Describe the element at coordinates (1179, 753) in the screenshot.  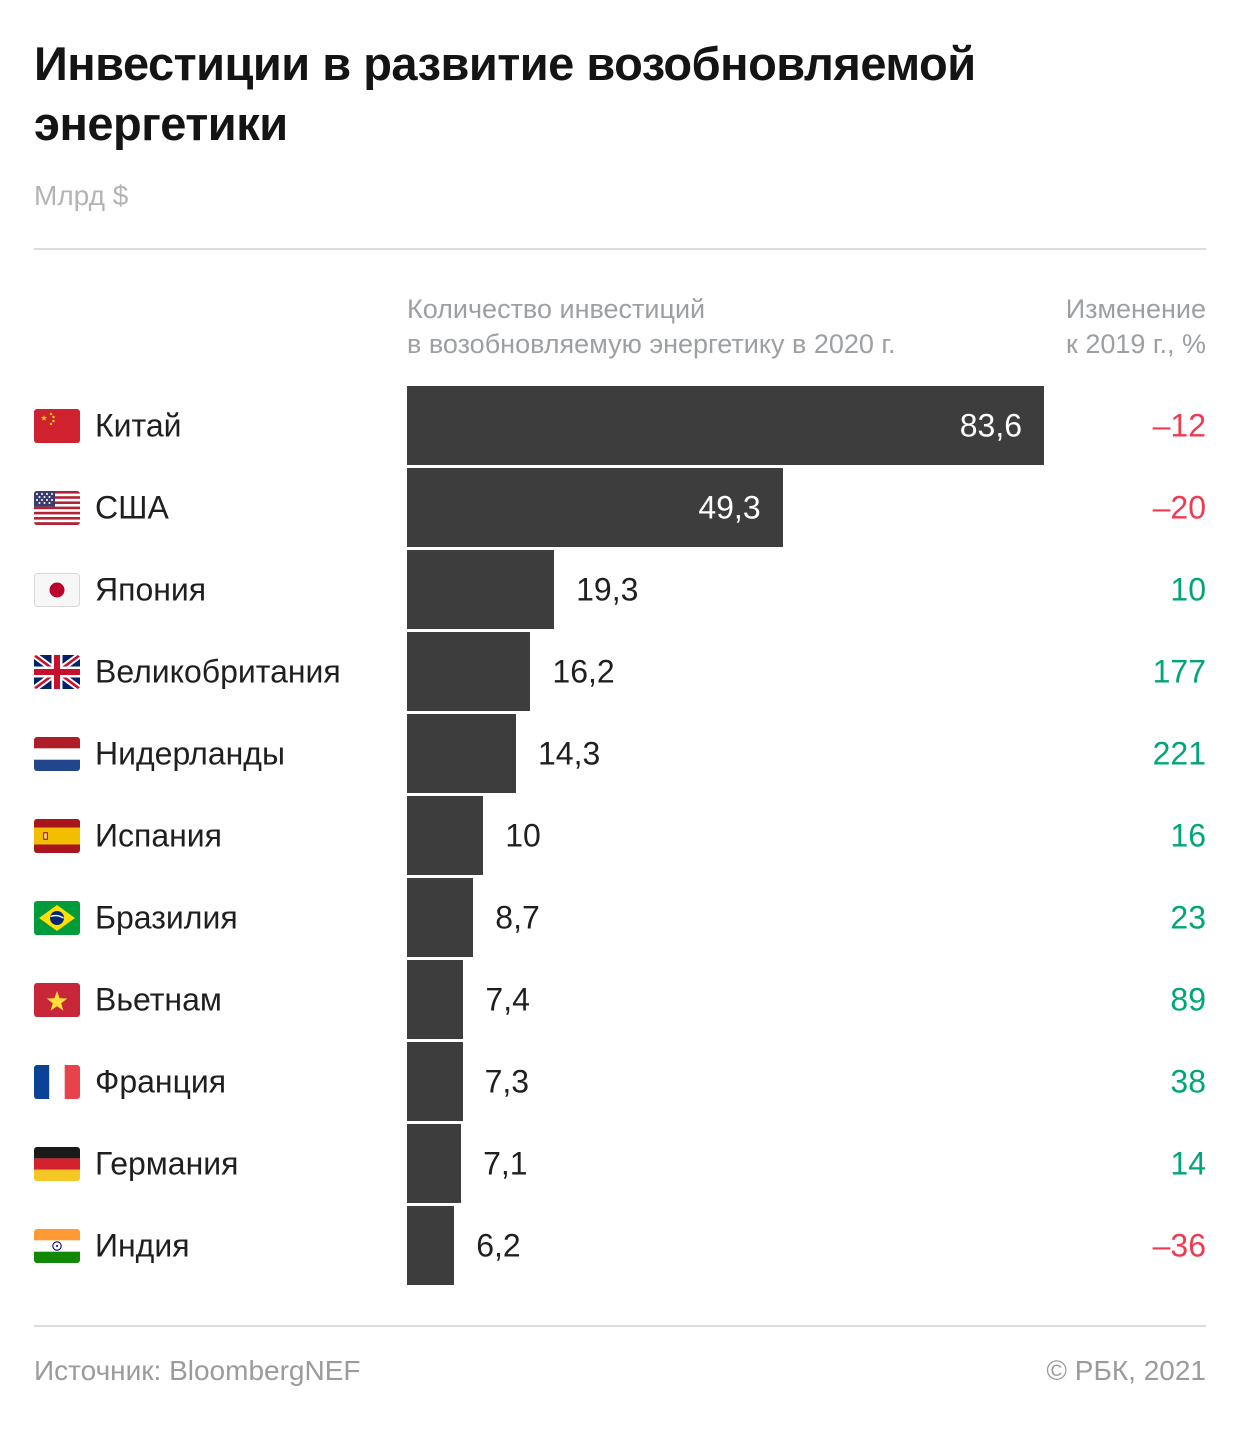
I see `change-value-label: 221` at that location.